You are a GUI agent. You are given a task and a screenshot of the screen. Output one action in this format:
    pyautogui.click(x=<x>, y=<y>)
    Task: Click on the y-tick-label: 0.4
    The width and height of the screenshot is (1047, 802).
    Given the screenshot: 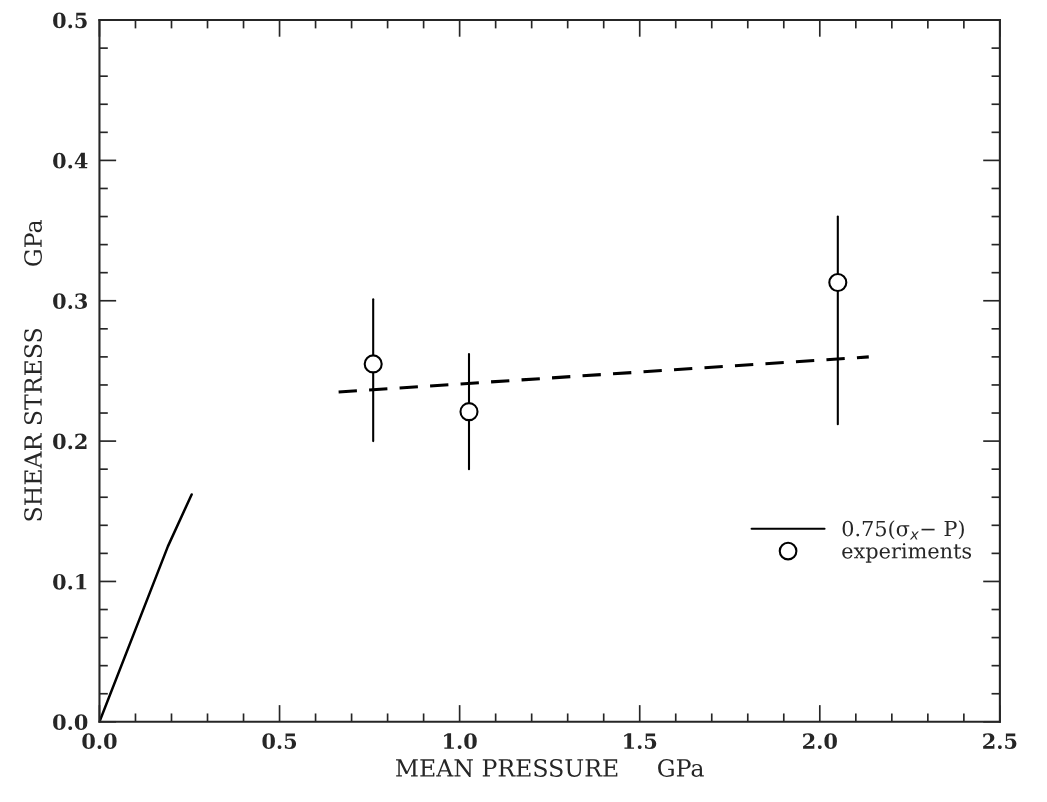 What is the action you would take?
    pyautogui.click(x=70, y=160)
    